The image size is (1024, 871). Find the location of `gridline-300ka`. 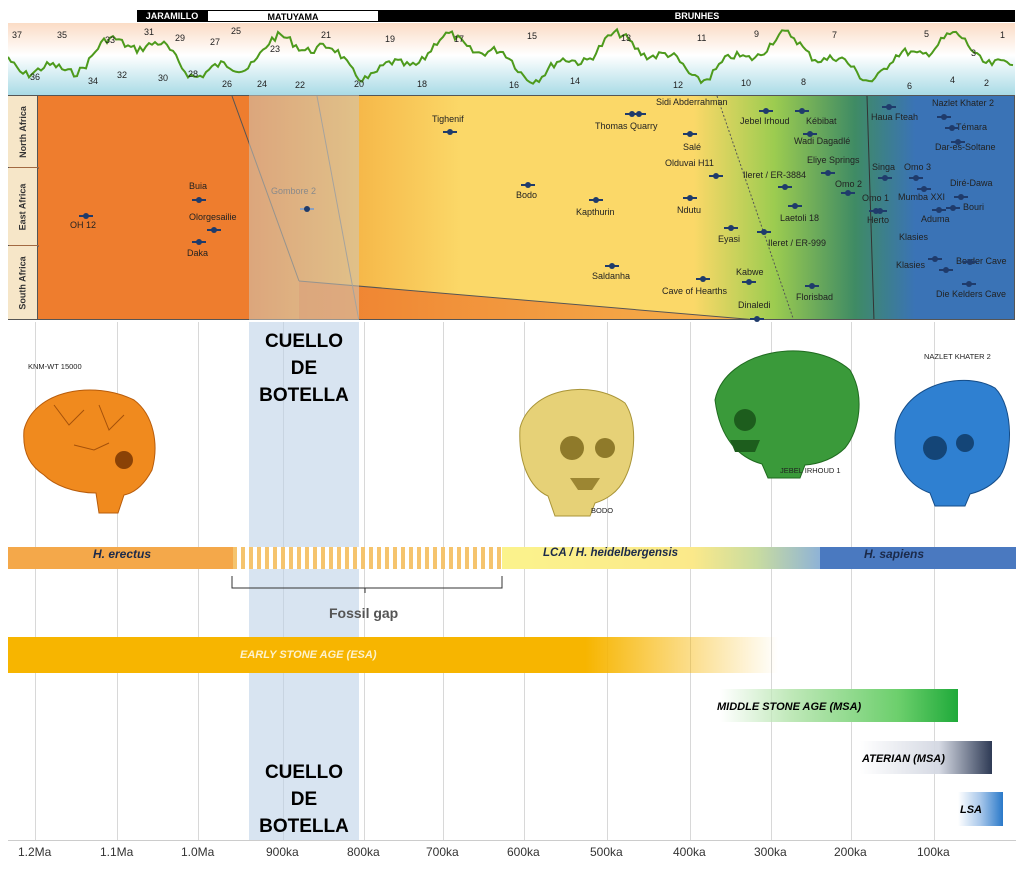

gridline-300ka is located at coordinates (771, 581).